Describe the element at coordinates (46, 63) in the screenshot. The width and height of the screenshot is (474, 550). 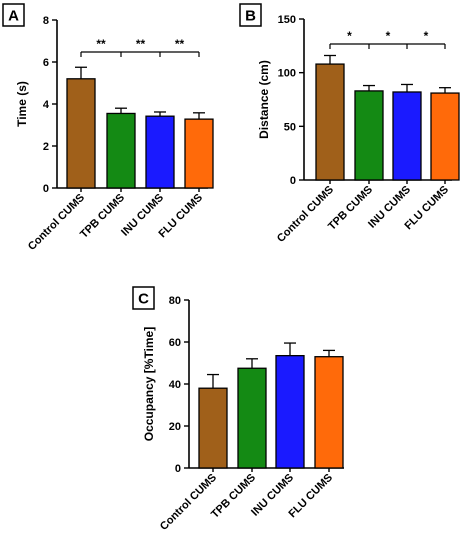
I see `y-tick-label: 6` at that location.